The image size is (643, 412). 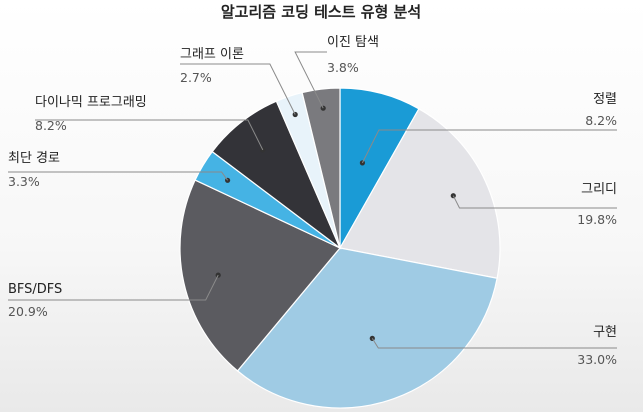 I want to click on slice-value-label: 3.3%, so click(x=24, y=181).